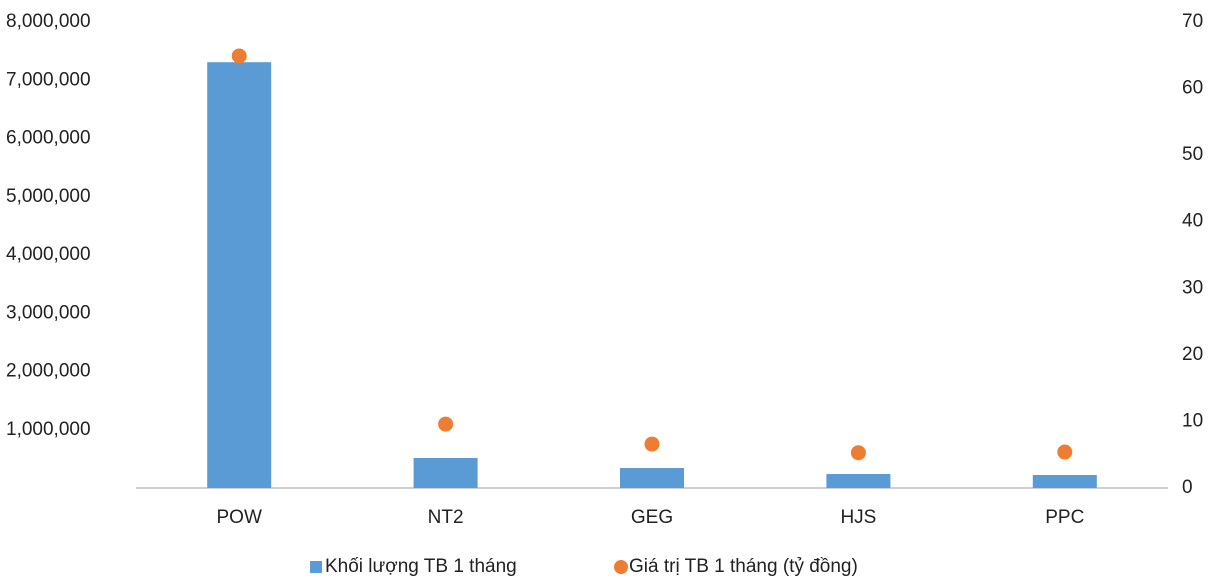  Describe the element at coordinates (446, 517) in the screenshot. I see `x-tick-label: NT2` at that location.